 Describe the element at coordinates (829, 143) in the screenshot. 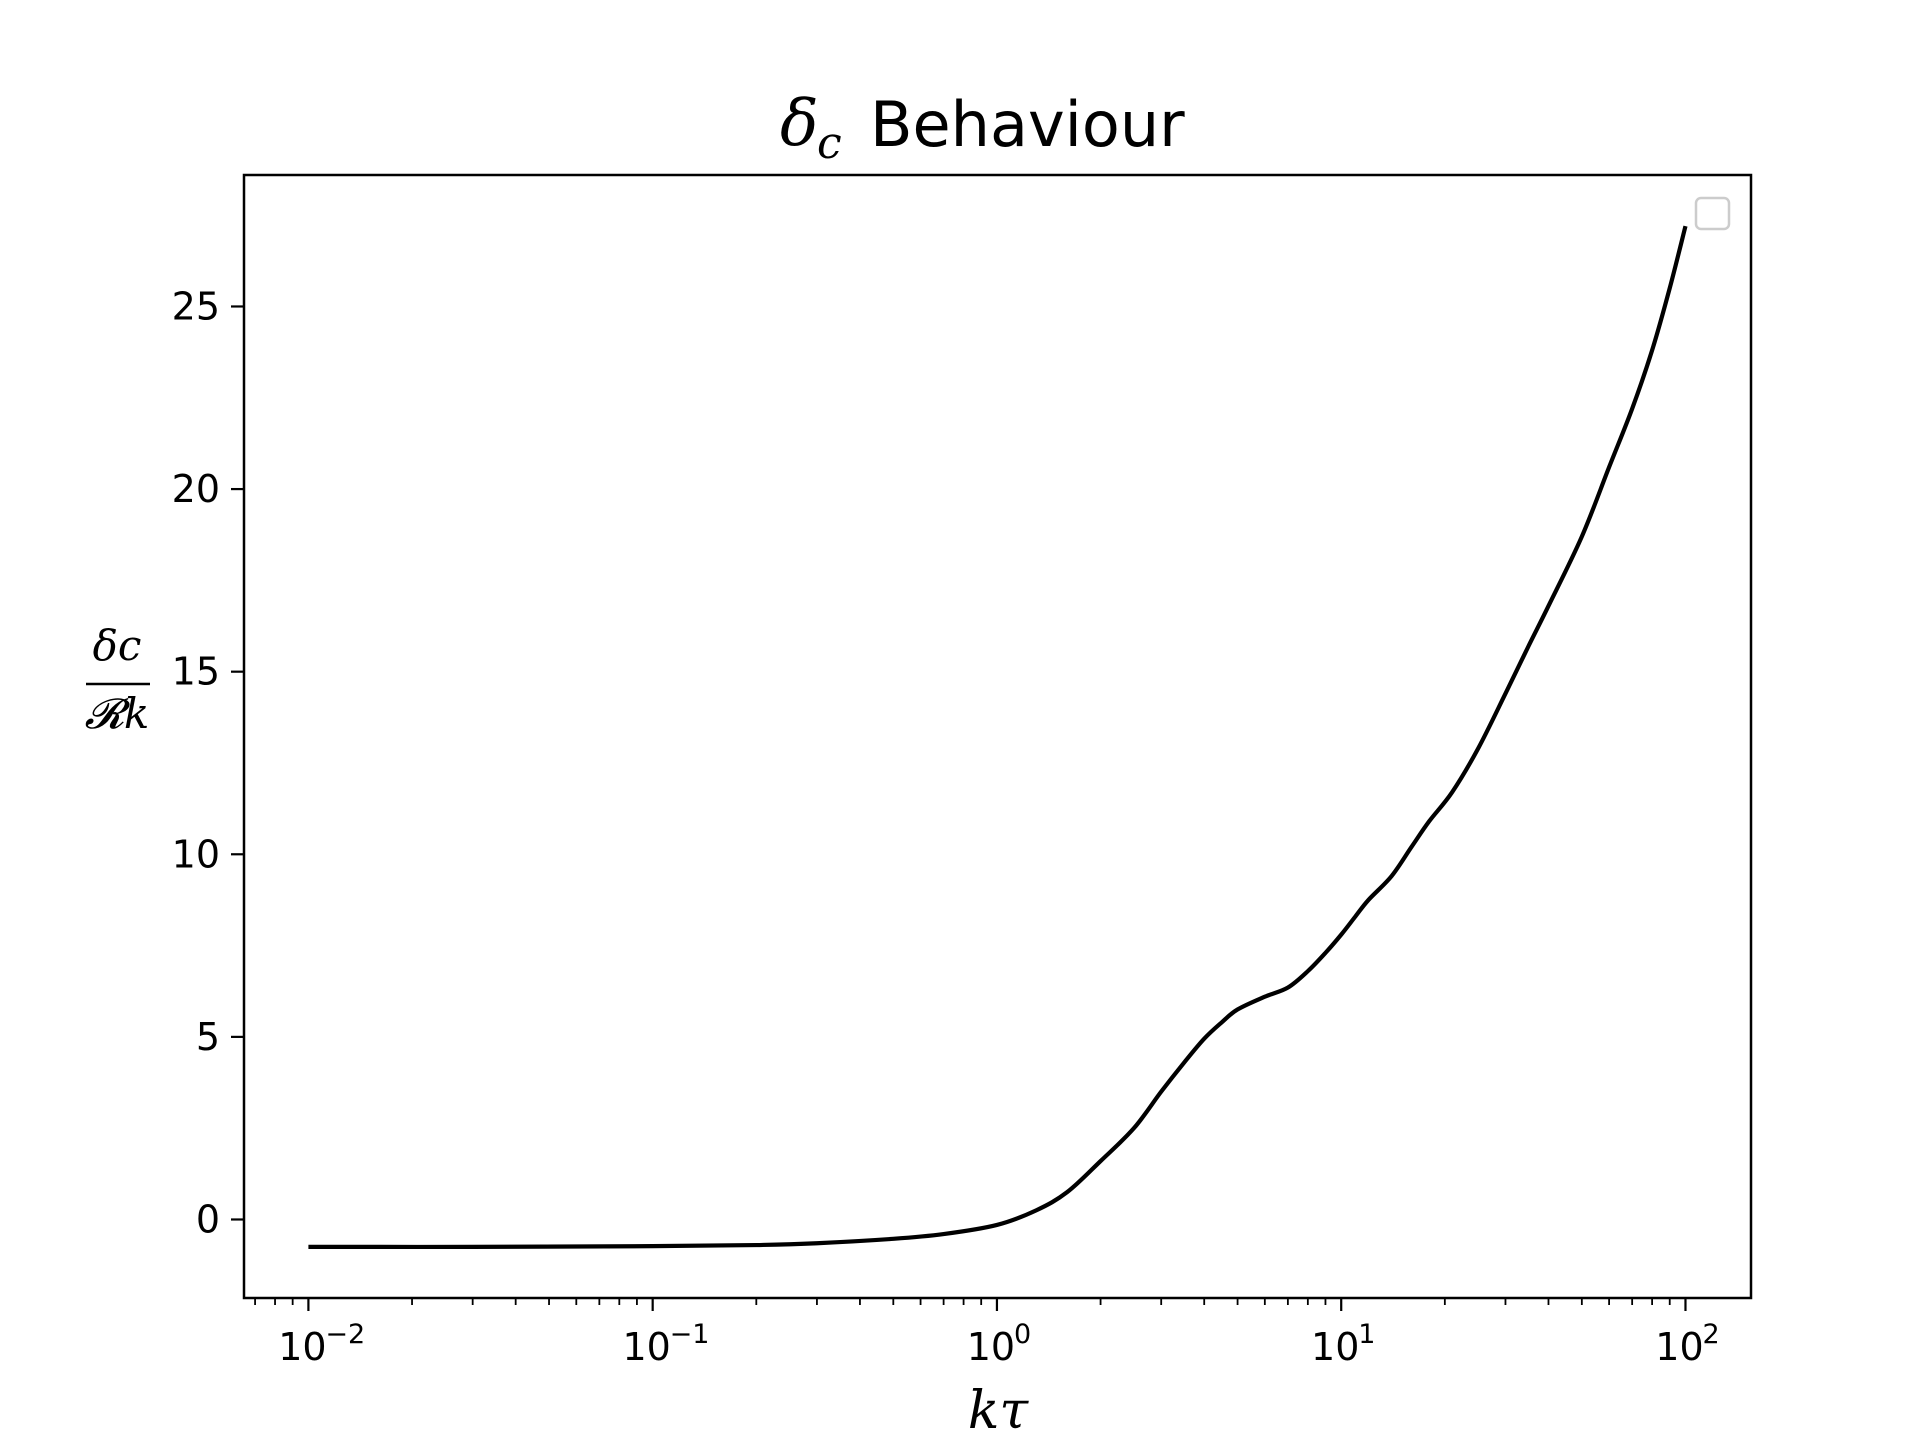

I see `chart-title-subscript: c` at that location.